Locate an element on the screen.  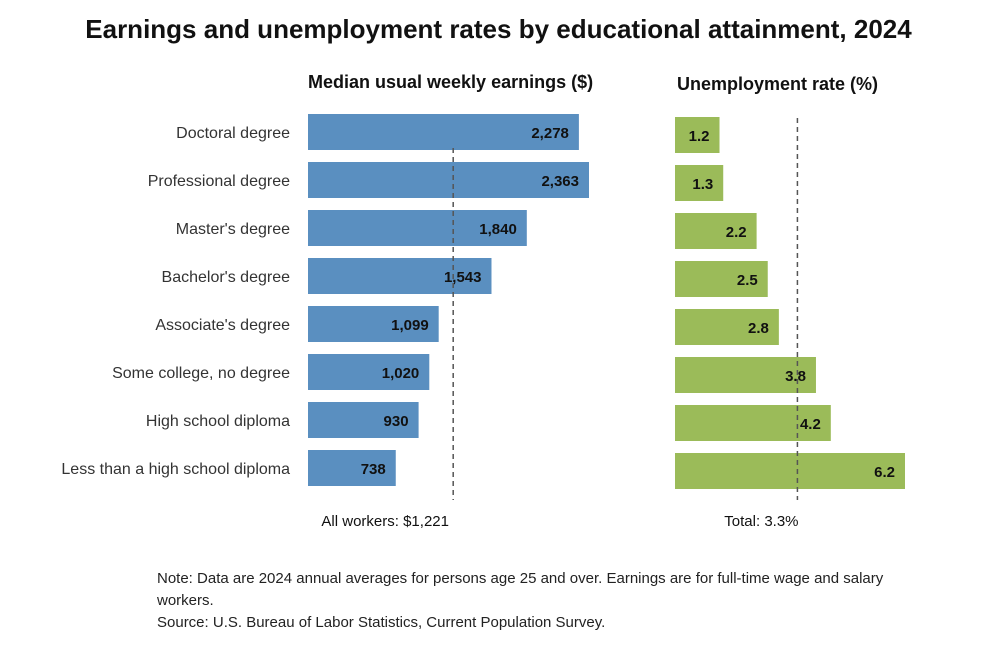
unemployment-value-label: 1.2 is located at coordinates (699, 136).